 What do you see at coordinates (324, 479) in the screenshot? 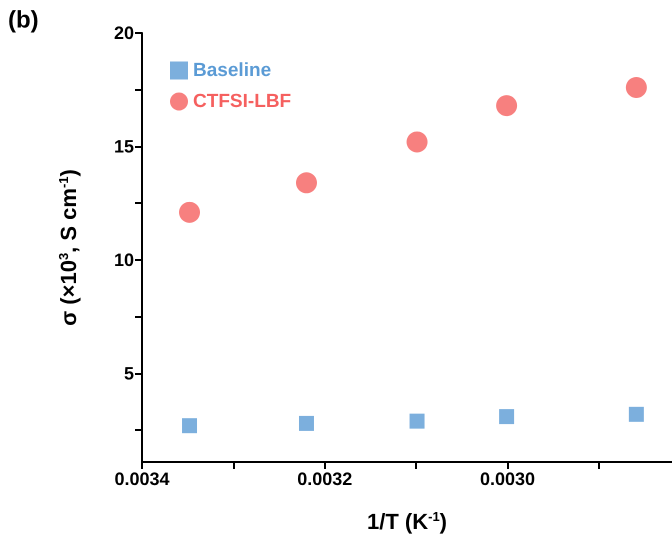
I see `x-tick-label: 0.0032` at bounding box center [324, 479].